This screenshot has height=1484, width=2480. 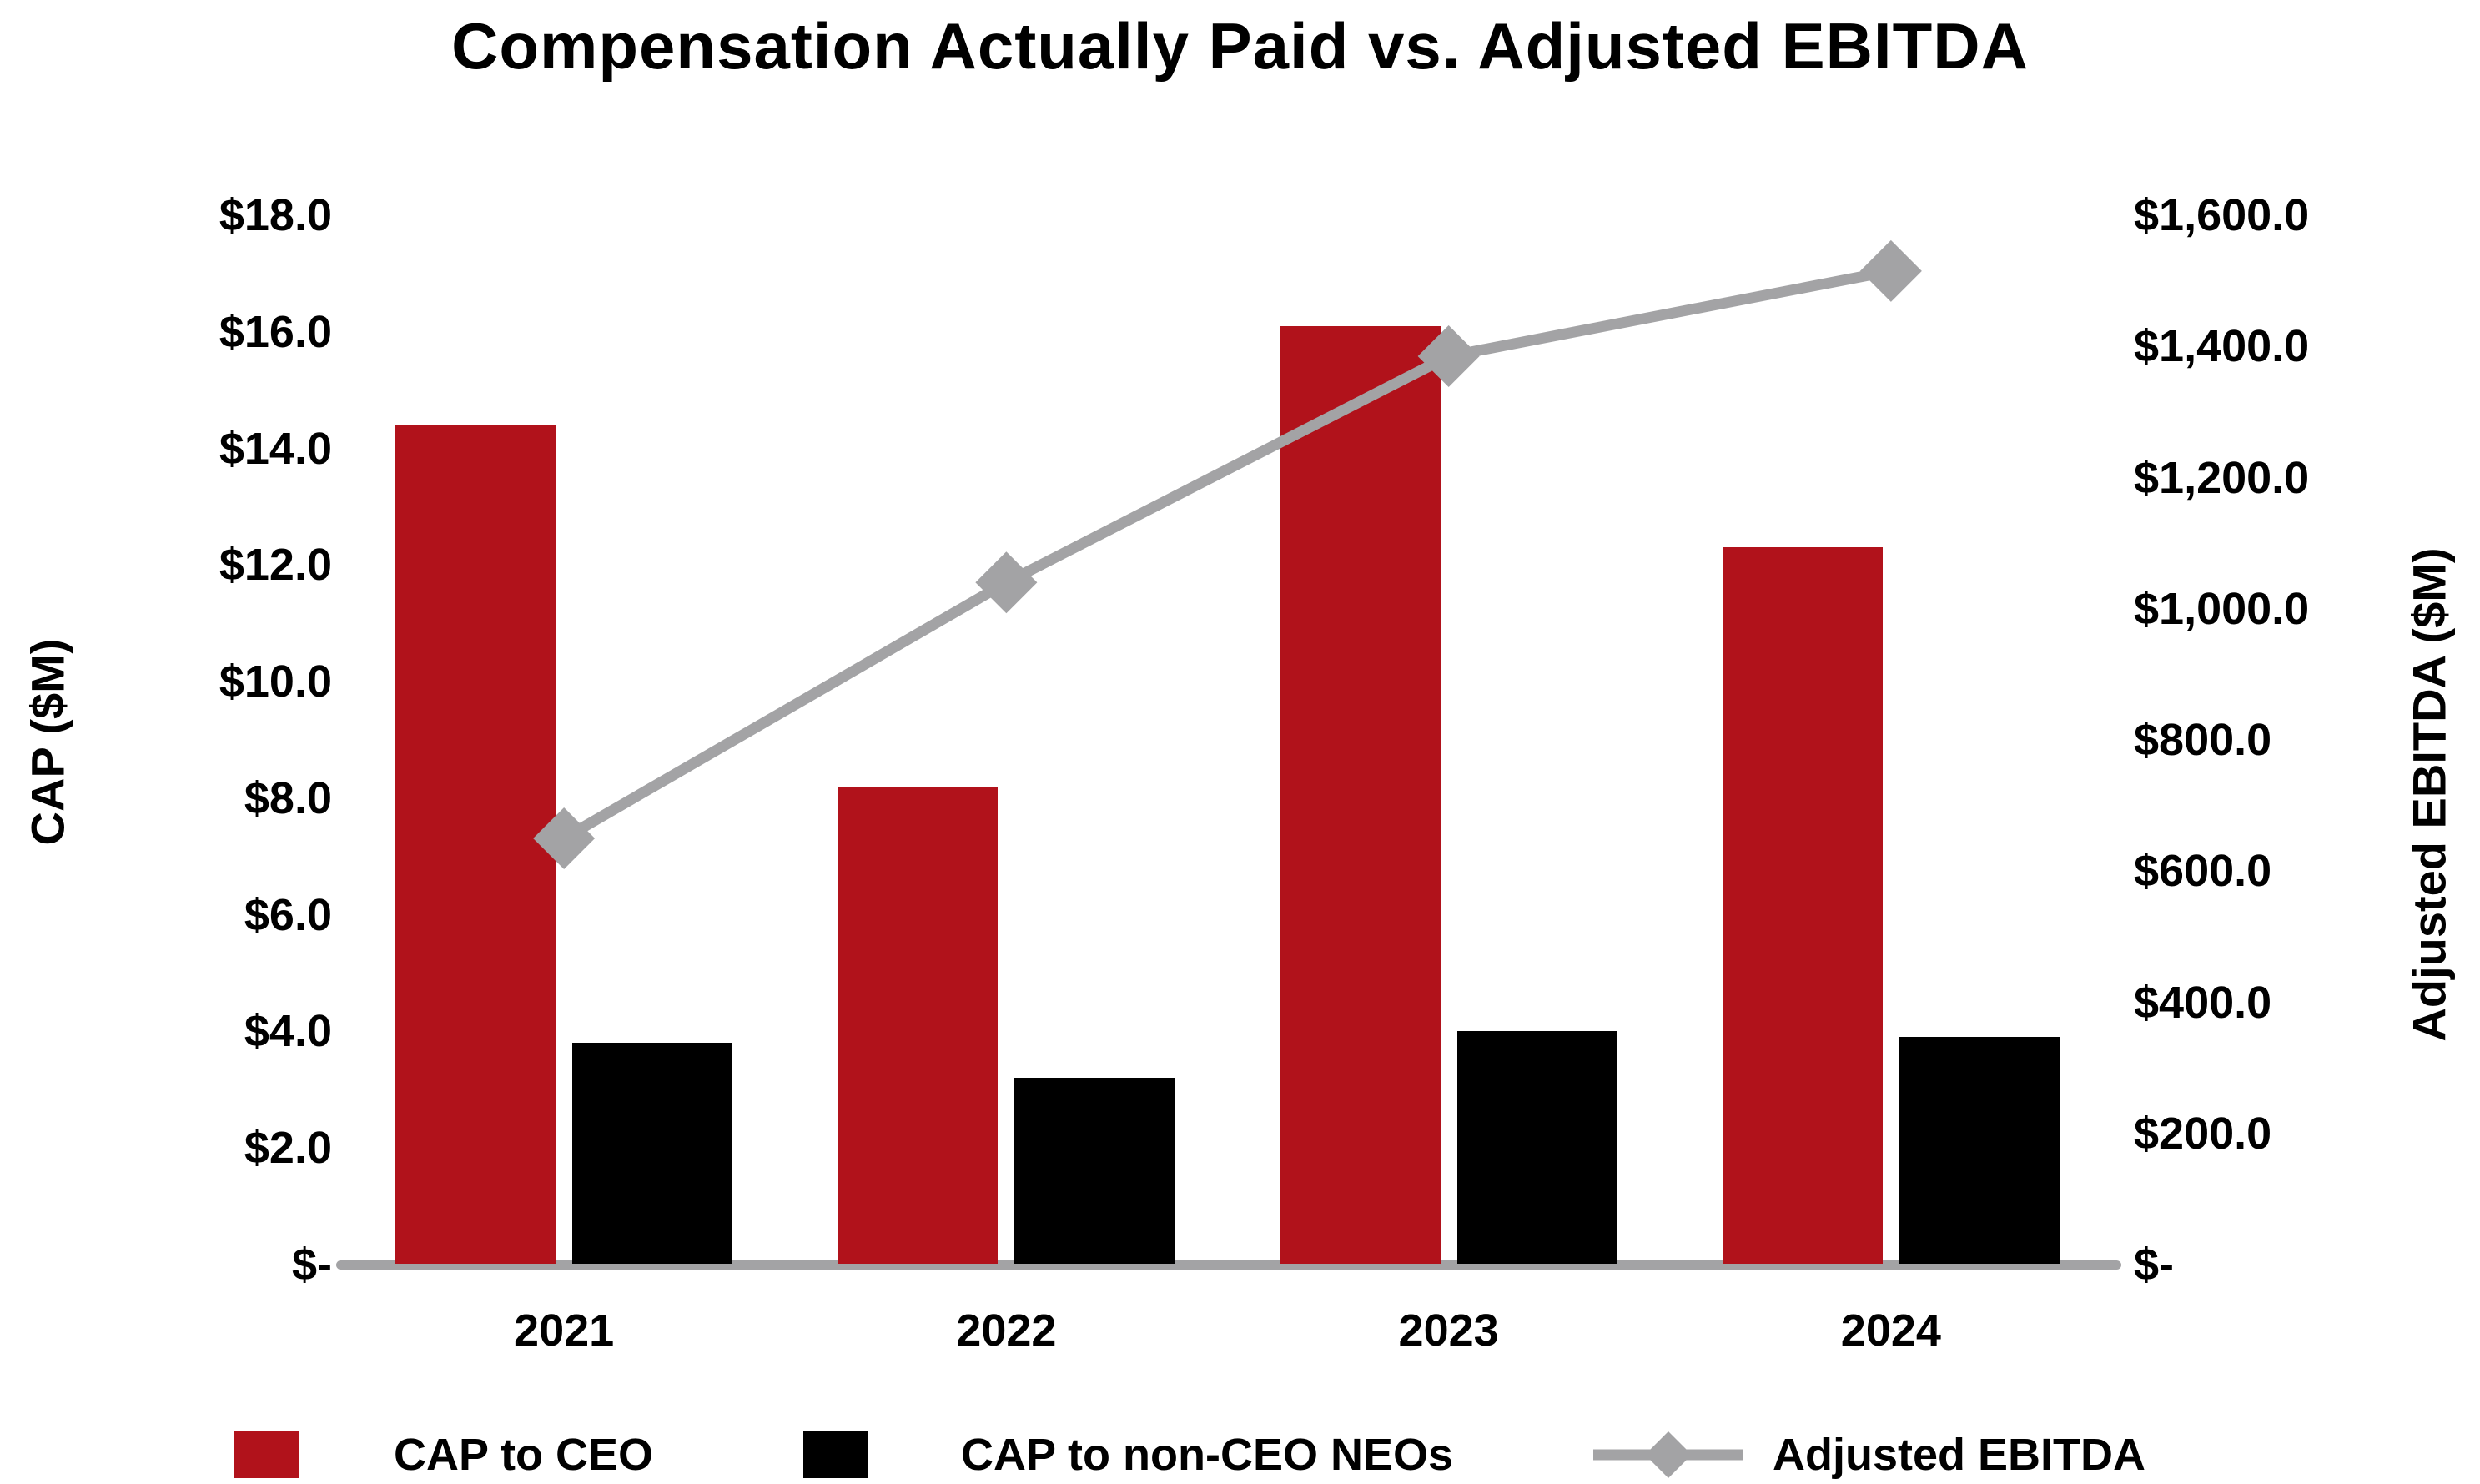 I want to click on right-axis-tick-1200: $1,200.0, so click(x=2222, y=478).